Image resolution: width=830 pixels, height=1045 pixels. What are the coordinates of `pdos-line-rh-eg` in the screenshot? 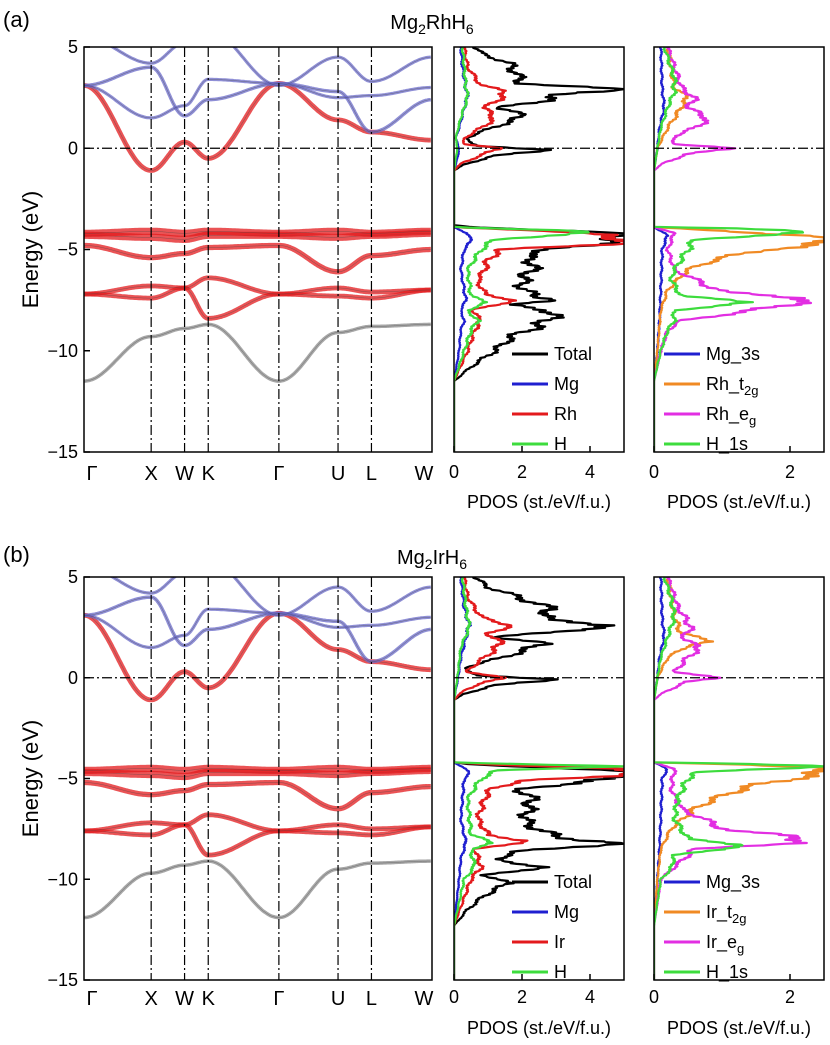 It's located at (733, 249).